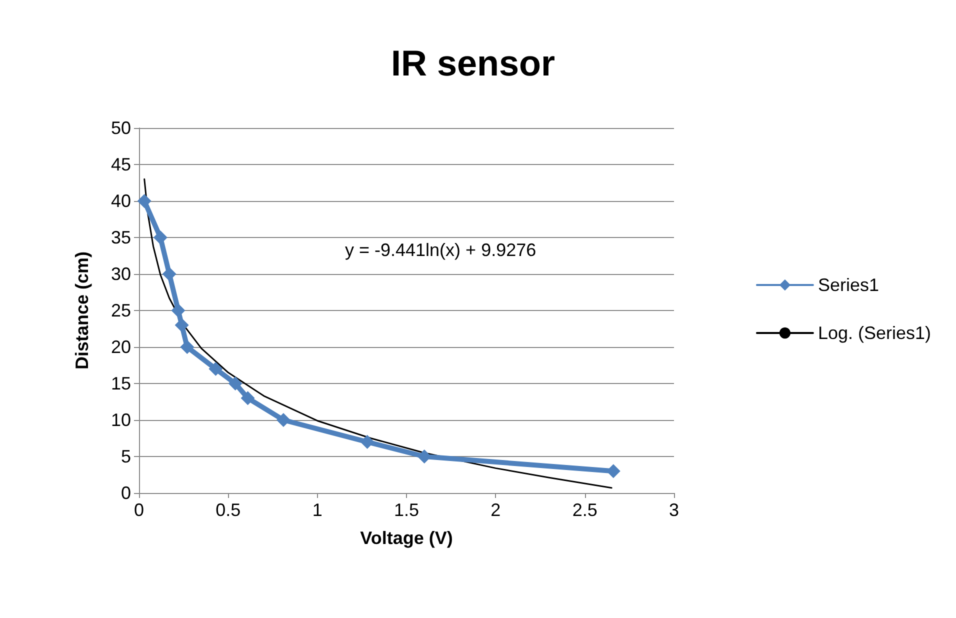  What do you see at coordinates (406, 538) in the screenshot?
I see `x-axis-title: Voltage (V)` at bounding box center [406, 538].